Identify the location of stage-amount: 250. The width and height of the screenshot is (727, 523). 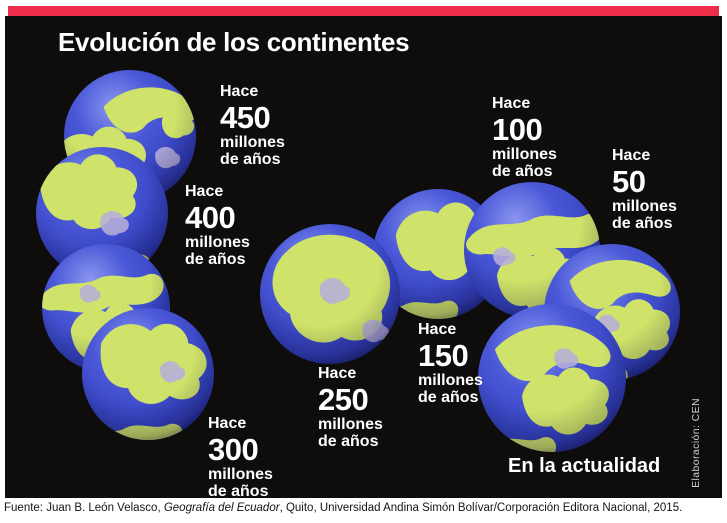
(343, 399).